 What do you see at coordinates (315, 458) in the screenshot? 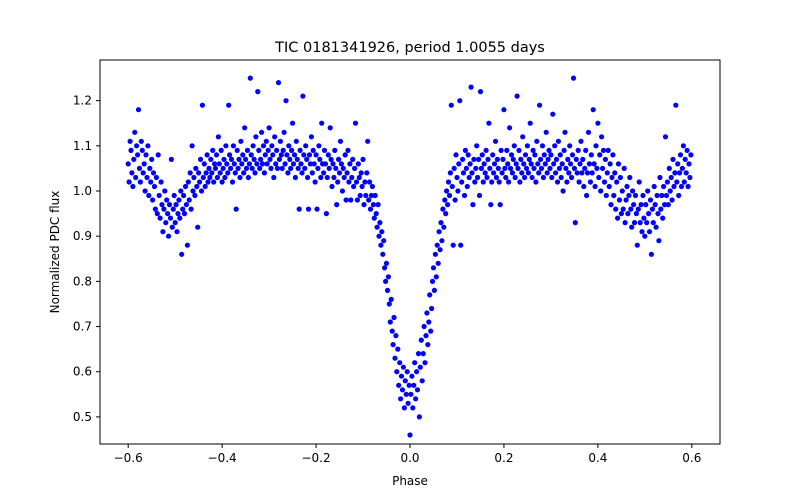
I see `x-tick-label: −0.2` at bounding box center [315, 458].